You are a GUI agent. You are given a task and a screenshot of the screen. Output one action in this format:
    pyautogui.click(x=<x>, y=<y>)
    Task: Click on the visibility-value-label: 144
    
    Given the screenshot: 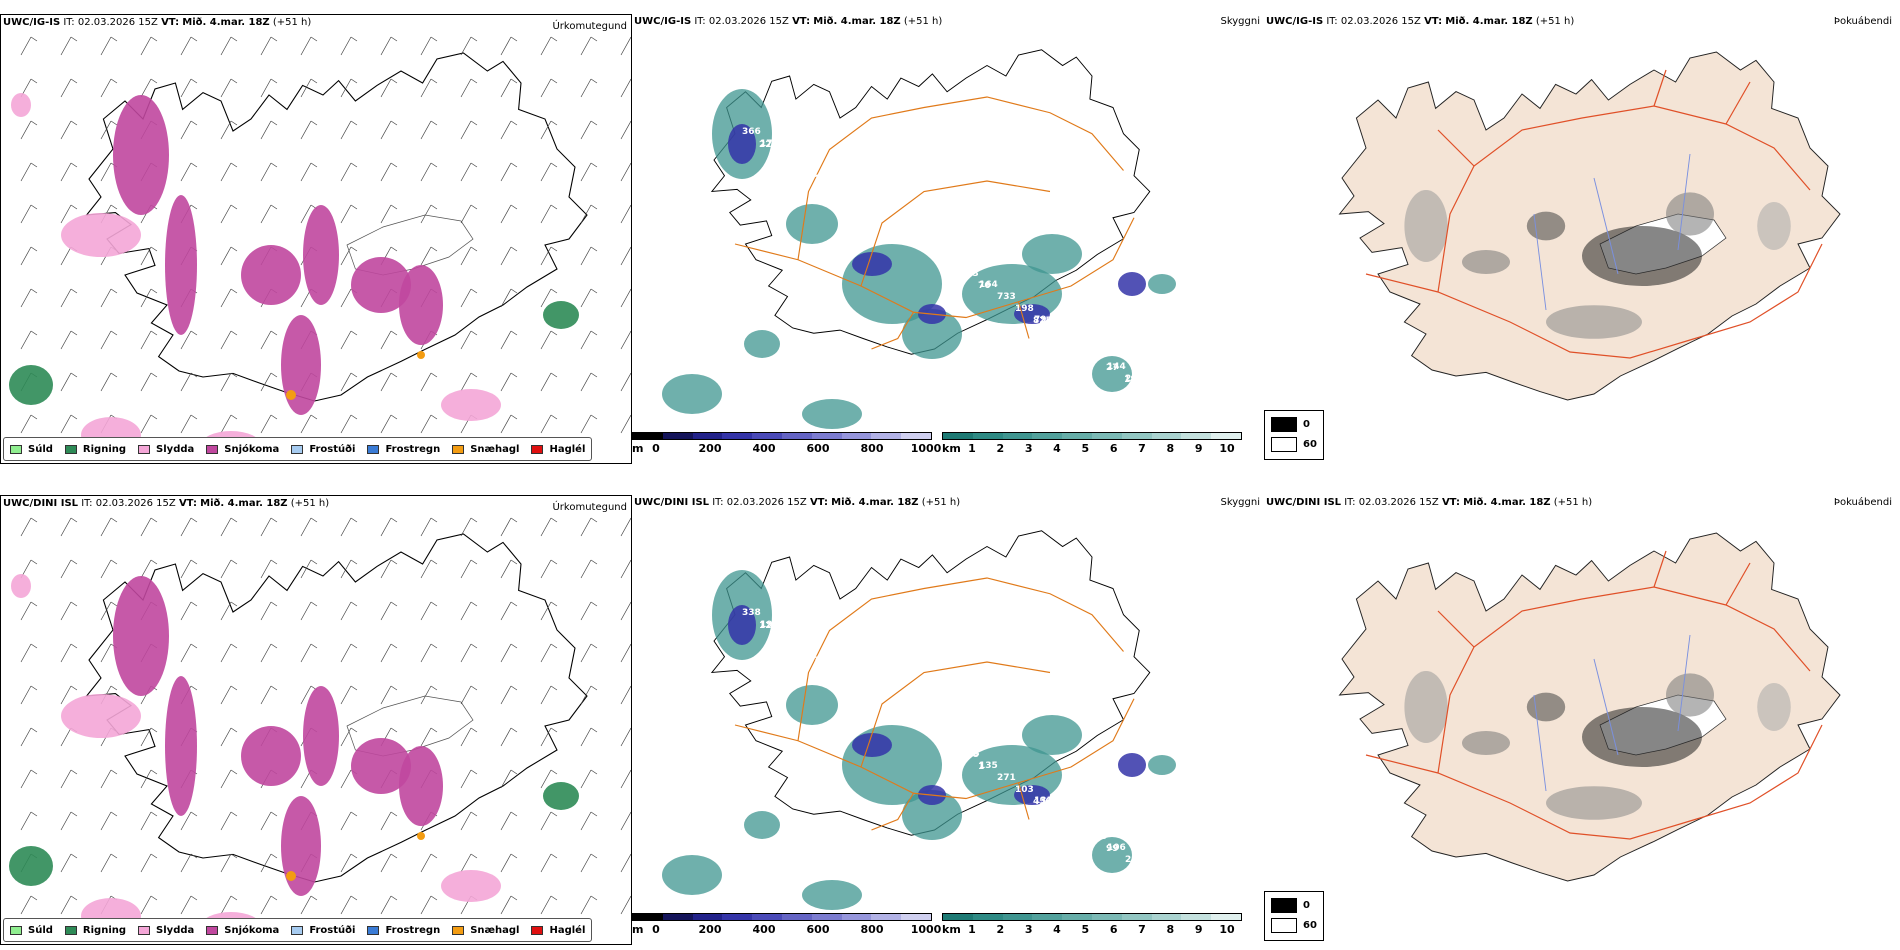 What is the action you would take?
    pyautogui.click(x=805, y=168)
    